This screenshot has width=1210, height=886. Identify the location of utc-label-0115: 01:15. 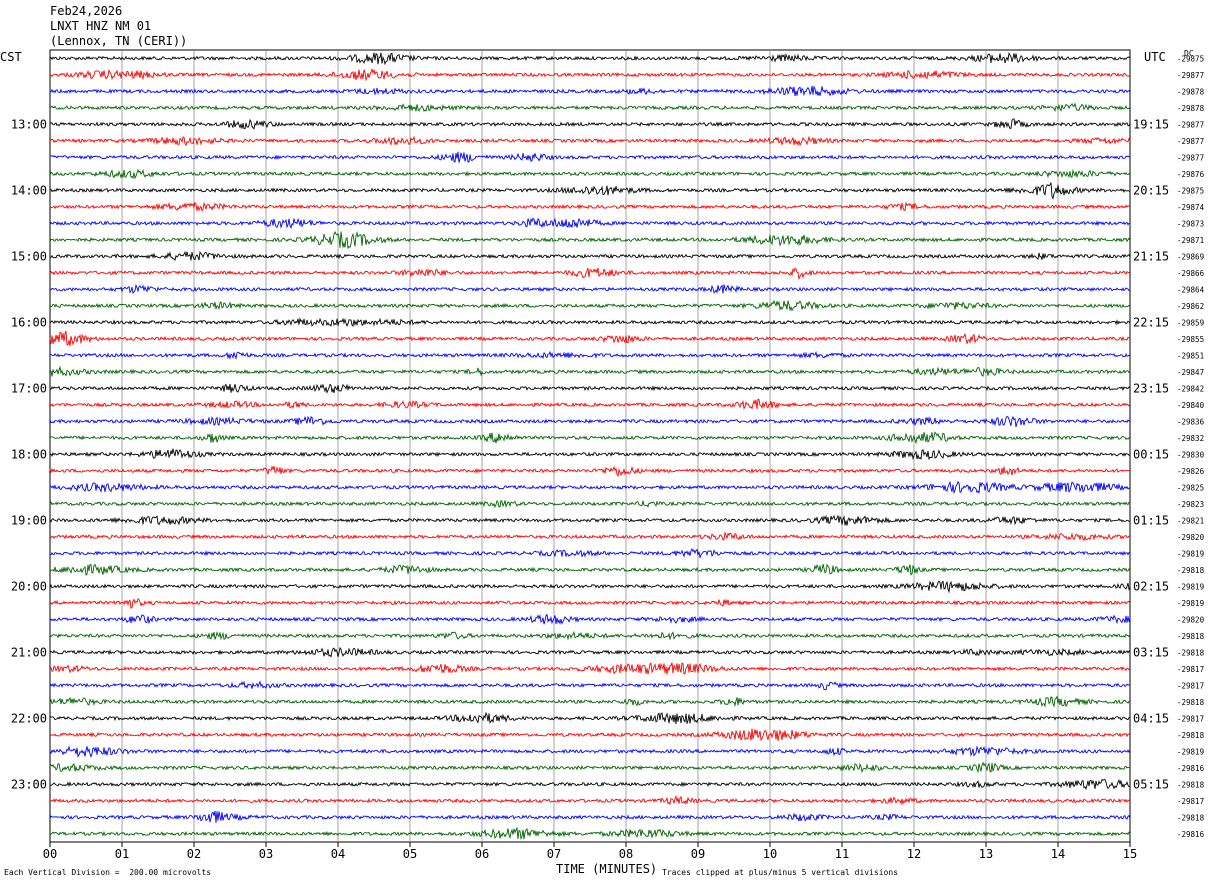
(1151, 520).